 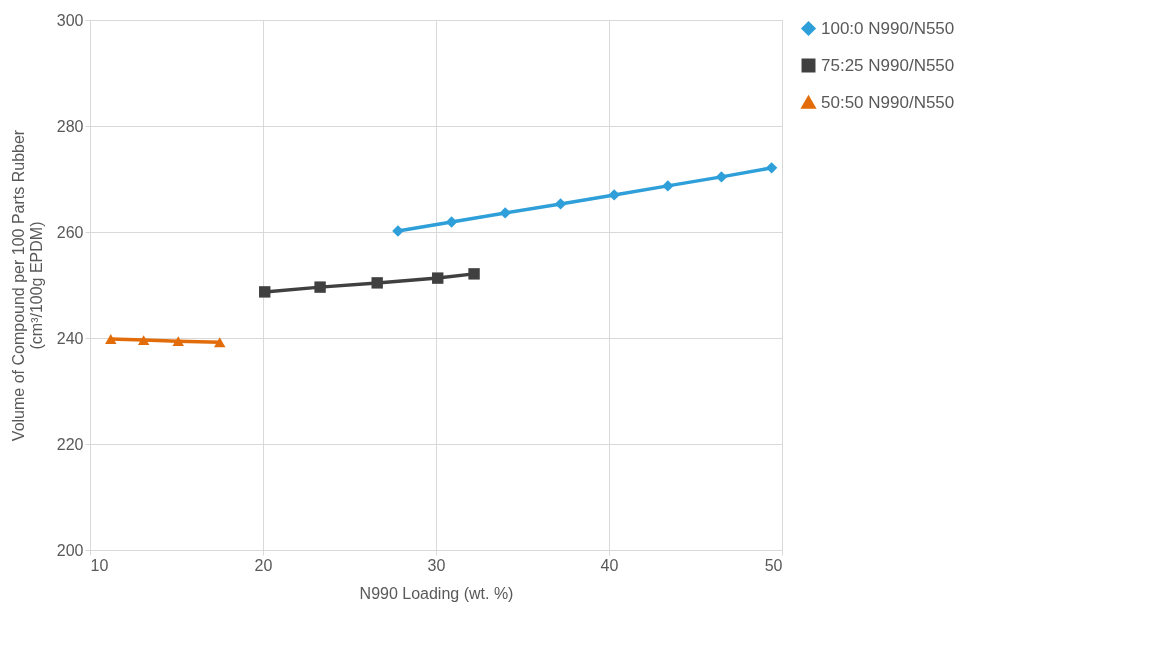 I want to click on legend-label: 100:0 N990/N550, so click(x=888, y=28).